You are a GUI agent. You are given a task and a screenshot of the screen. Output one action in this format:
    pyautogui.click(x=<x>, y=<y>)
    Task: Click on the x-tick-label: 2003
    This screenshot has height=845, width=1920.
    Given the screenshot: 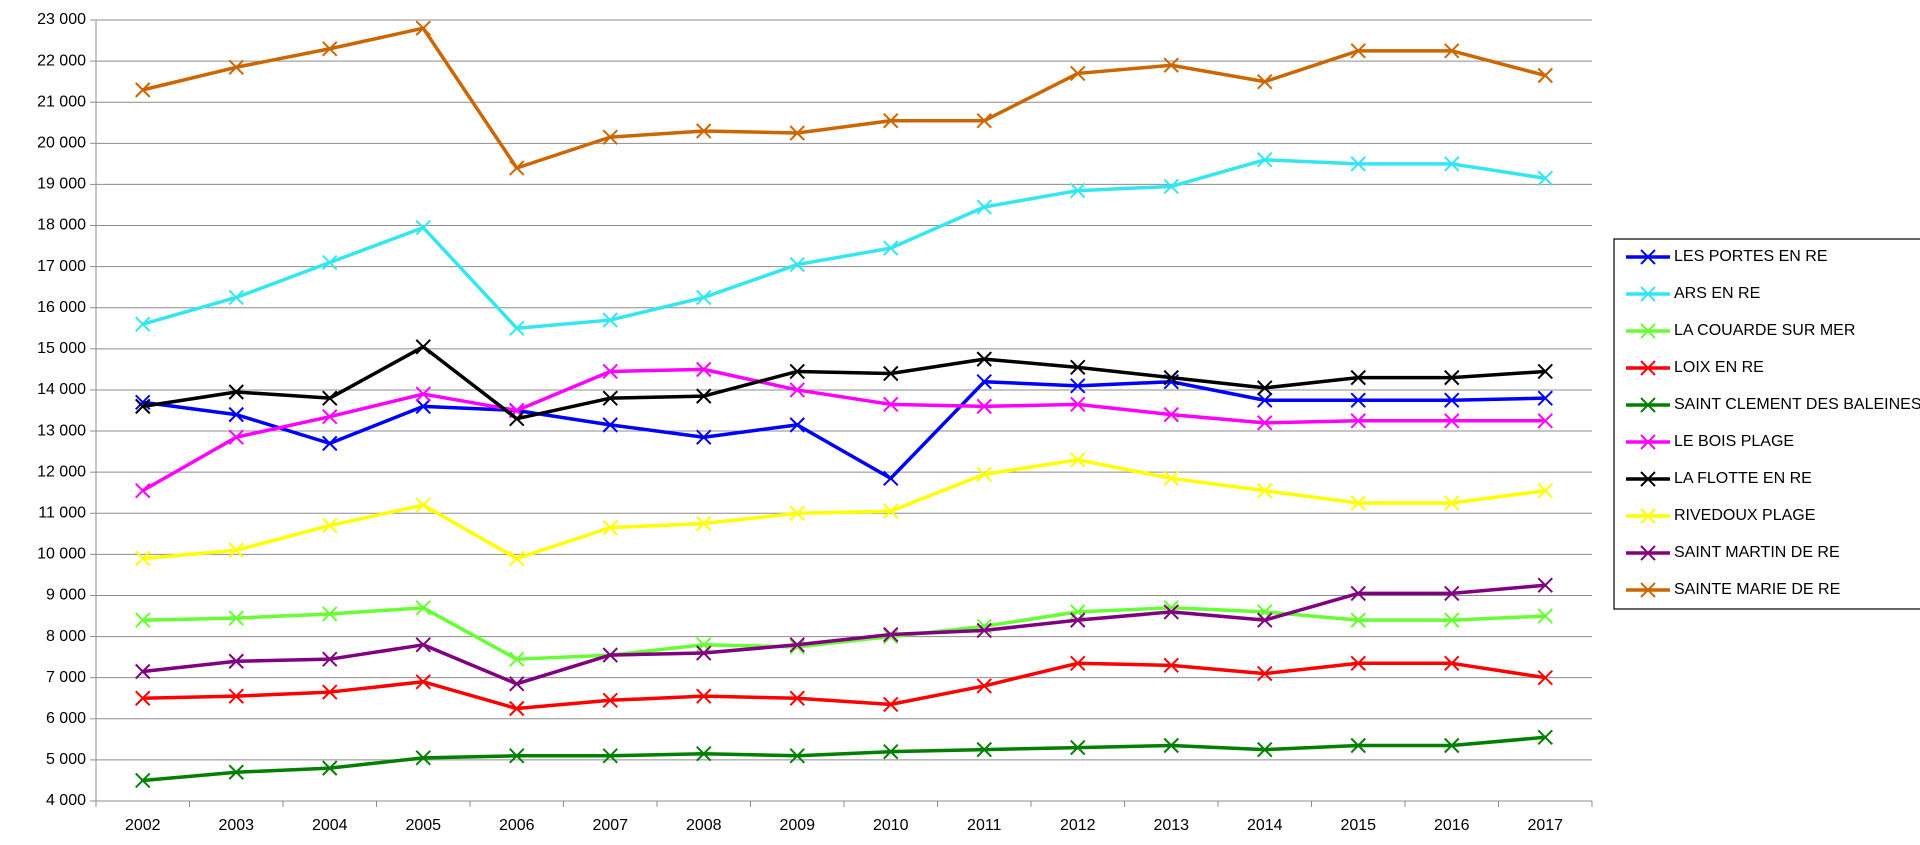 What is the action you would take?
    pyautogui.click(x=236, y=825)
    